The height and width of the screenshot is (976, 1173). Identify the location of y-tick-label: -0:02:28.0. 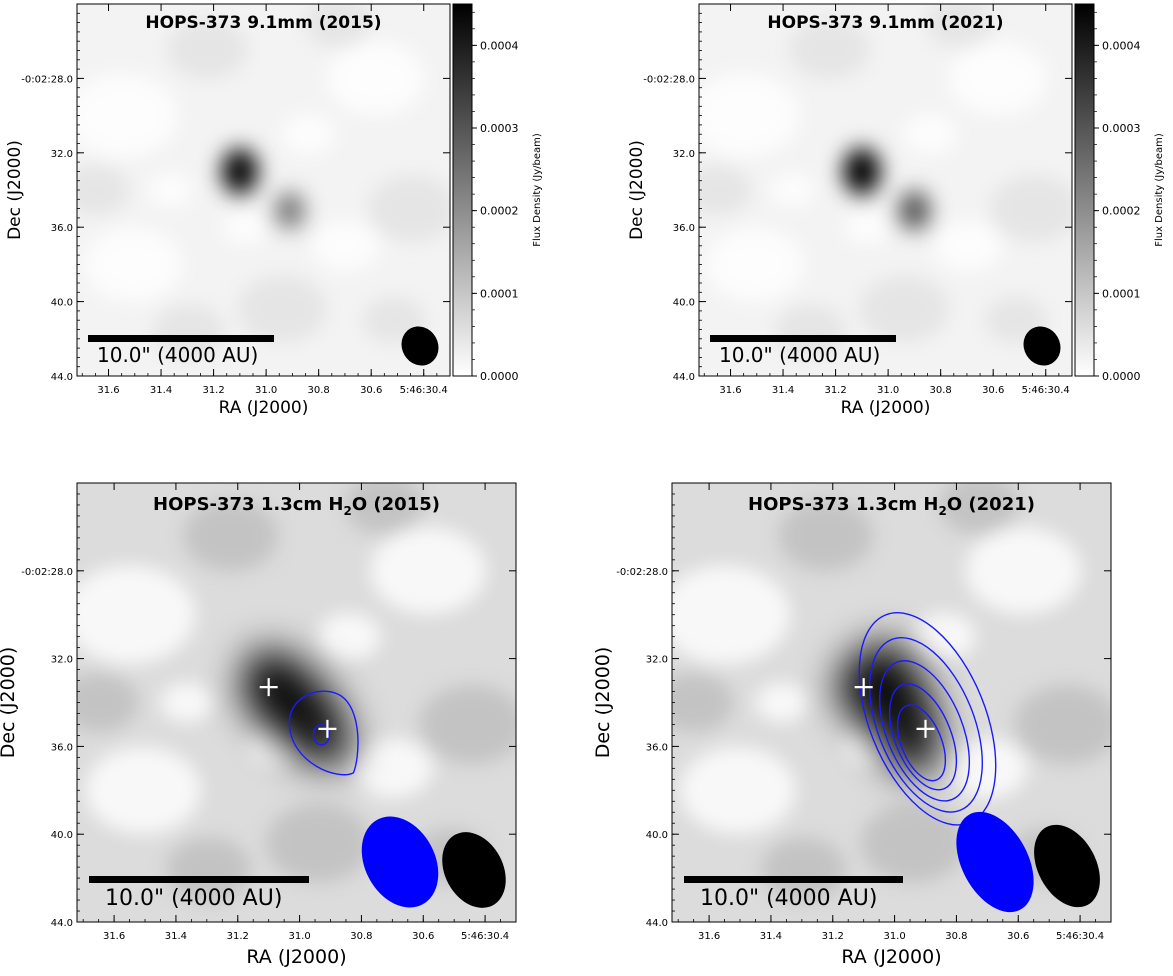
(47, 572).